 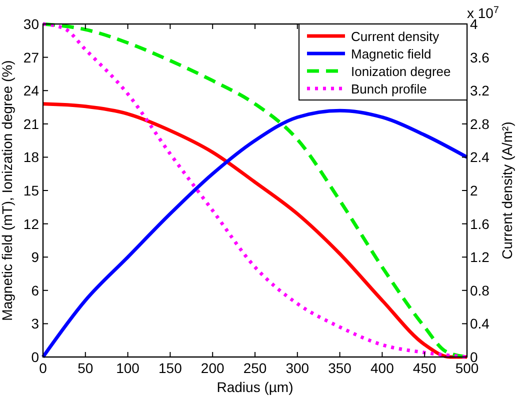 I want to click on y-tick-label: 9, so click(x=35, y=257).